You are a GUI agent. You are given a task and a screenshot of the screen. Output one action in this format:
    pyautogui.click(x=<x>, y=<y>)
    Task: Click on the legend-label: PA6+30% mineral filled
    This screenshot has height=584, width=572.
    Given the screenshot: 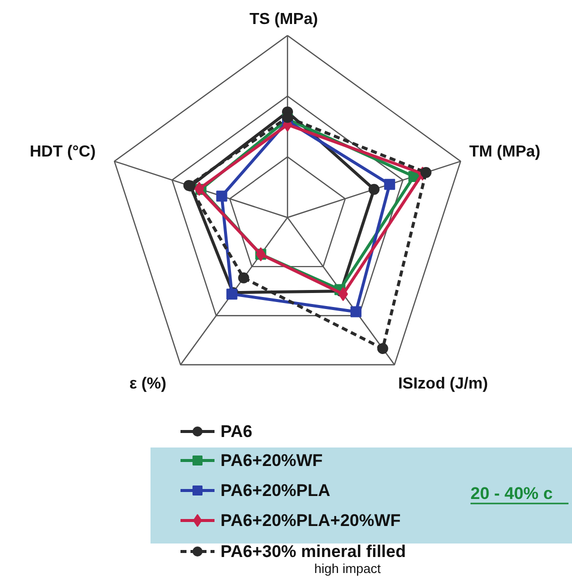 What is the action you would take?
    pyautogui.click(x=313, y=551)
    